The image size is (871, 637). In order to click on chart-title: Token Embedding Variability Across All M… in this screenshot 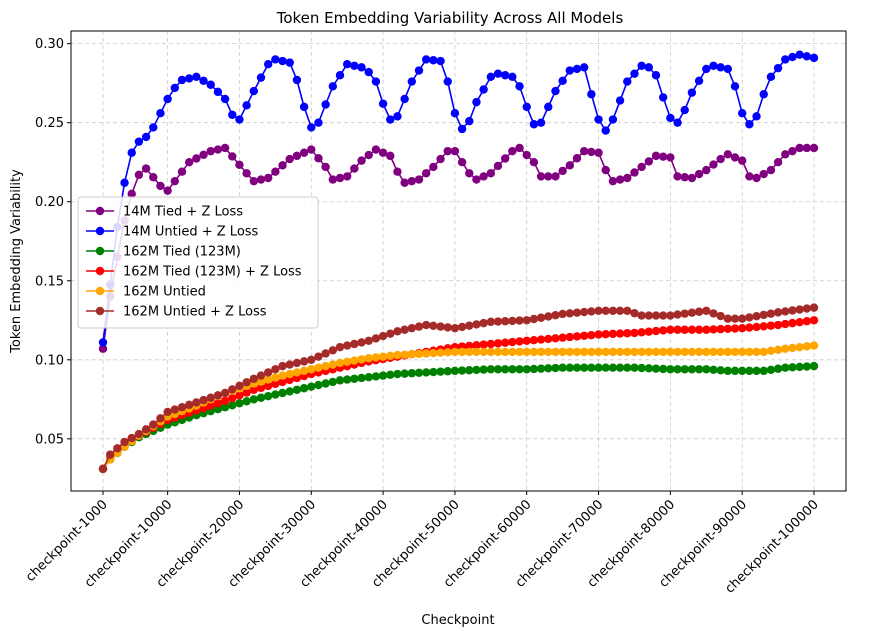, I will do `click(450, 18)`.